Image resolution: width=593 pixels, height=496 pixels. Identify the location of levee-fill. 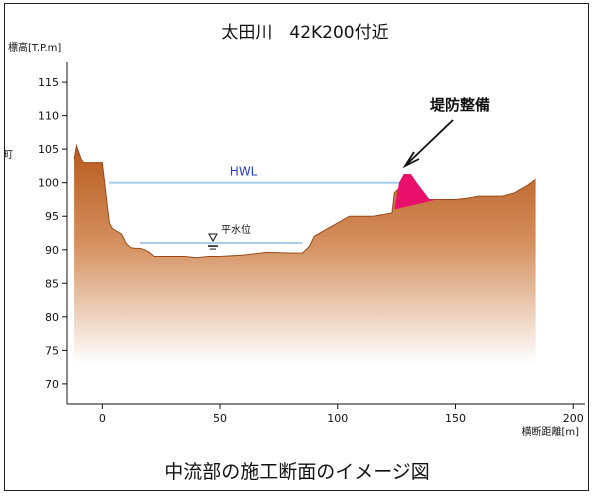
(415, 192).